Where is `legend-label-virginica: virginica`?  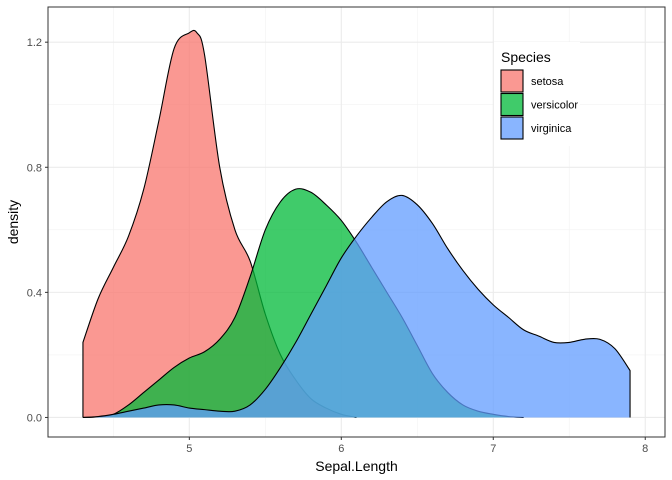 legend-label-virginica: virginica is located at coordinates (551, 129).